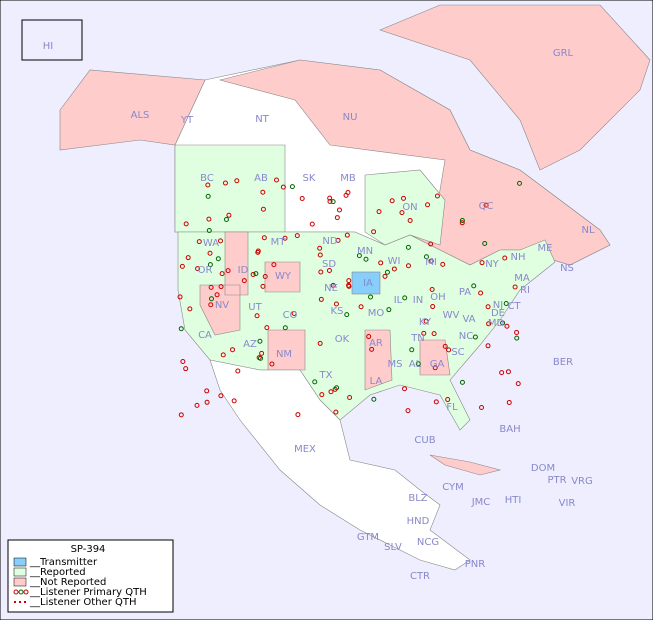  Describe the element at coordinates (283, 276) in the screenshot. I see `region-label: WY` at that location.